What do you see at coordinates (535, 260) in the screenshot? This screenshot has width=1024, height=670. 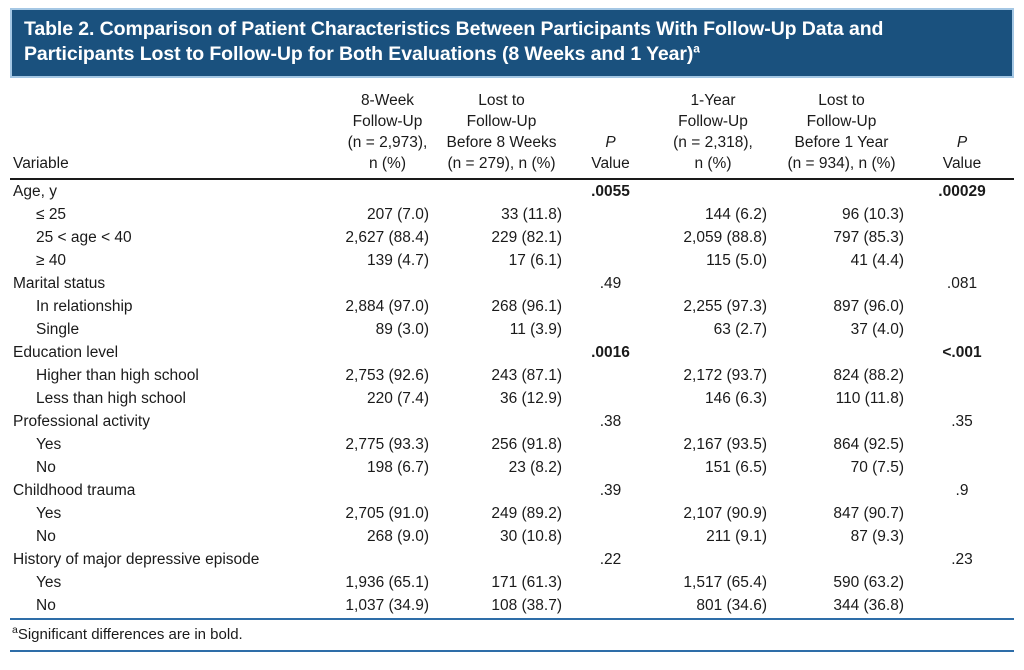 I see `cell-lost-before-8weeks: 17 (6.1)` at bounding box center [535, 260].